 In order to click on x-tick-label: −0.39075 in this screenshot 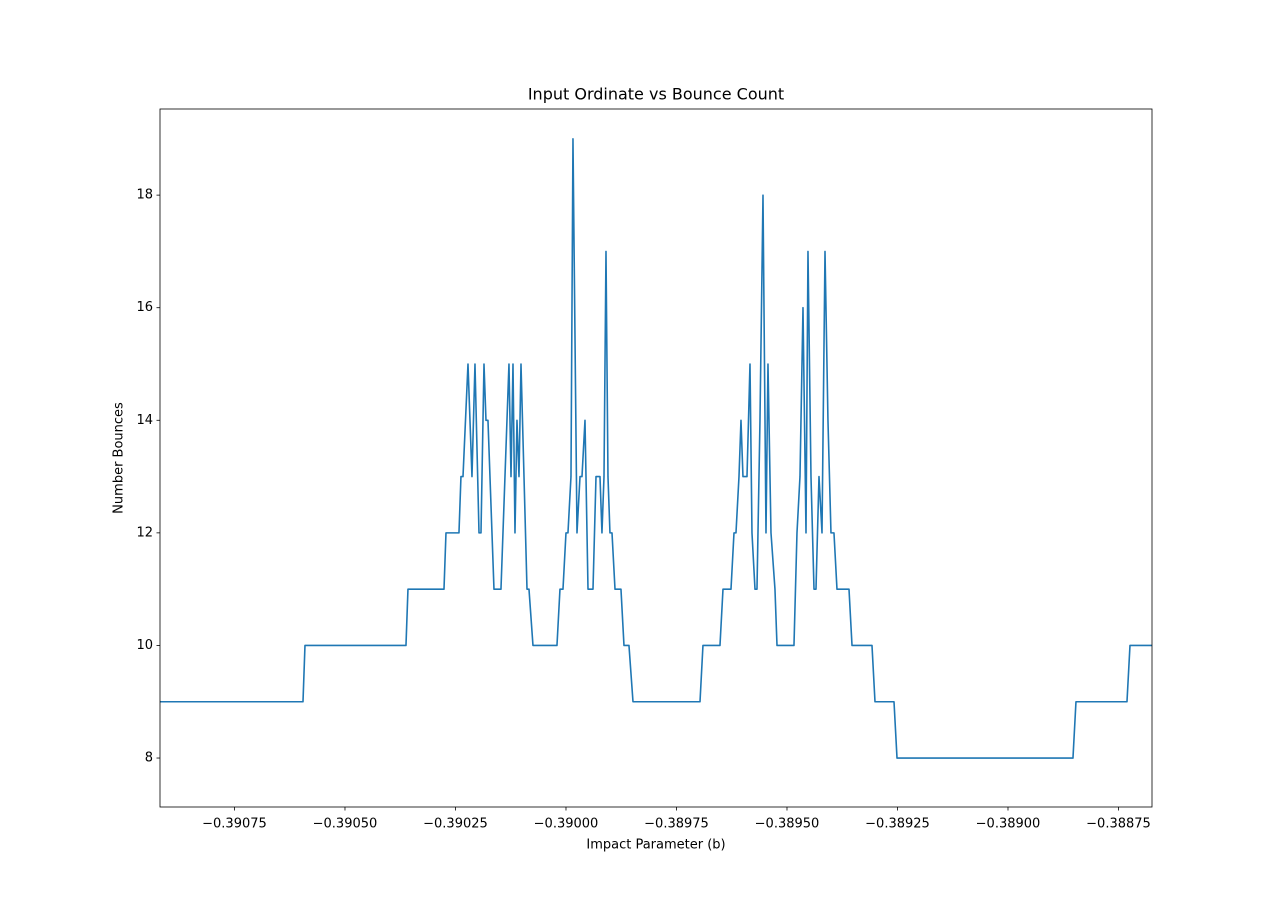, I will do `click(234, 824)`.